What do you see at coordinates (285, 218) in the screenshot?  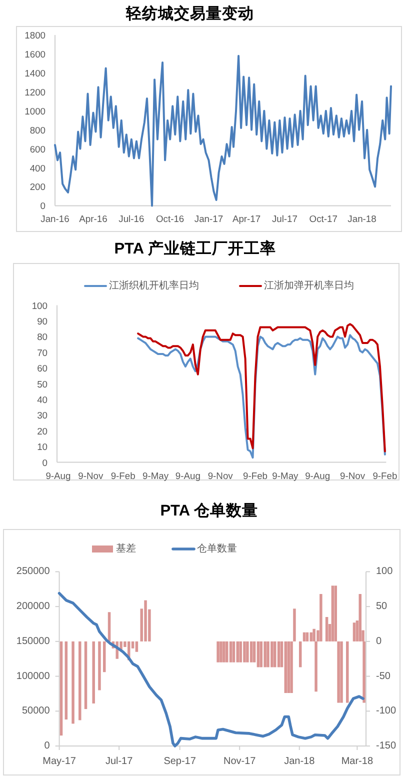 I see `x-tick-label: Jul-17` at bounding box center [285, 218].